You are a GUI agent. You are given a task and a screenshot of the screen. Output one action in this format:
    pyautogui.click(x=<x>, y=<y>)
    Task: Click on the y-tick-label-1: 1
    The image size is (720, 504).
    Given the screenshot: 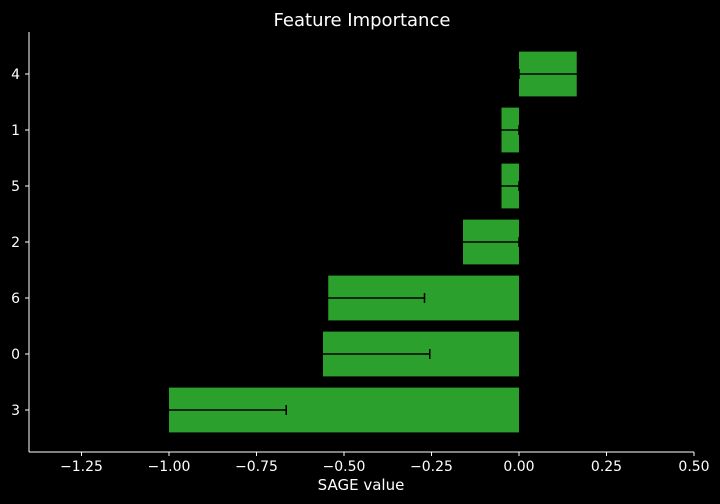 What is the action you would take?
    pyautogui.click(x=15, y=131)
    